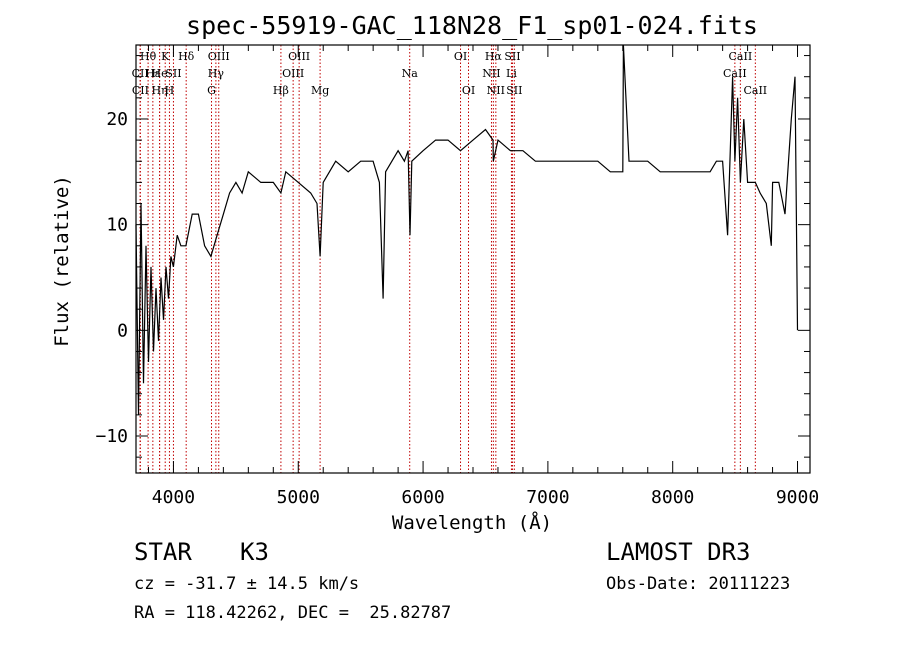  I want to click on redshift-readout: cz = -31.7 ± 14.5 km/s, so click(247, 584).